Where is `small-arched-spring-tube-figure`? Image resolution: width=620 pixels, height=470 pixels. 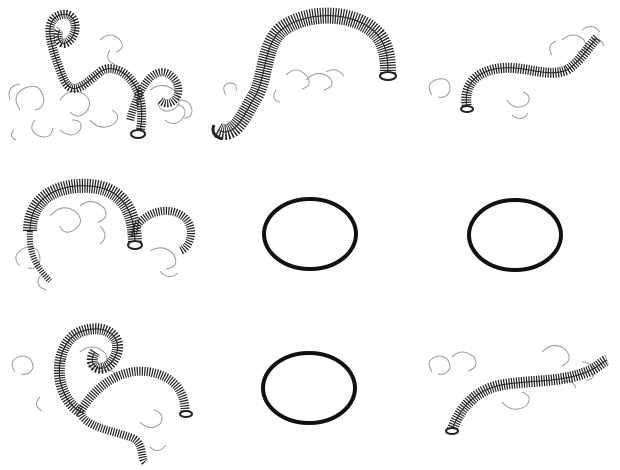 small-arched-spring-tube-figure is located at coordinates (516, 72).